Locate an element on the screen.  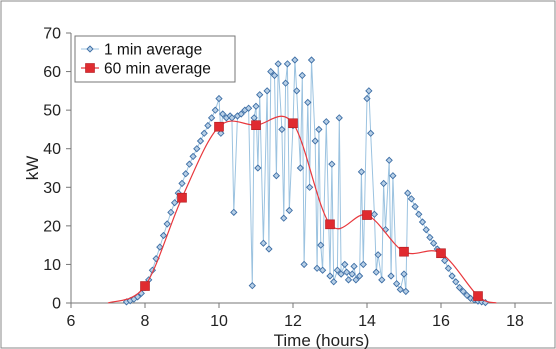
y-tick-label: 10 is located at coordinates (52, 265).